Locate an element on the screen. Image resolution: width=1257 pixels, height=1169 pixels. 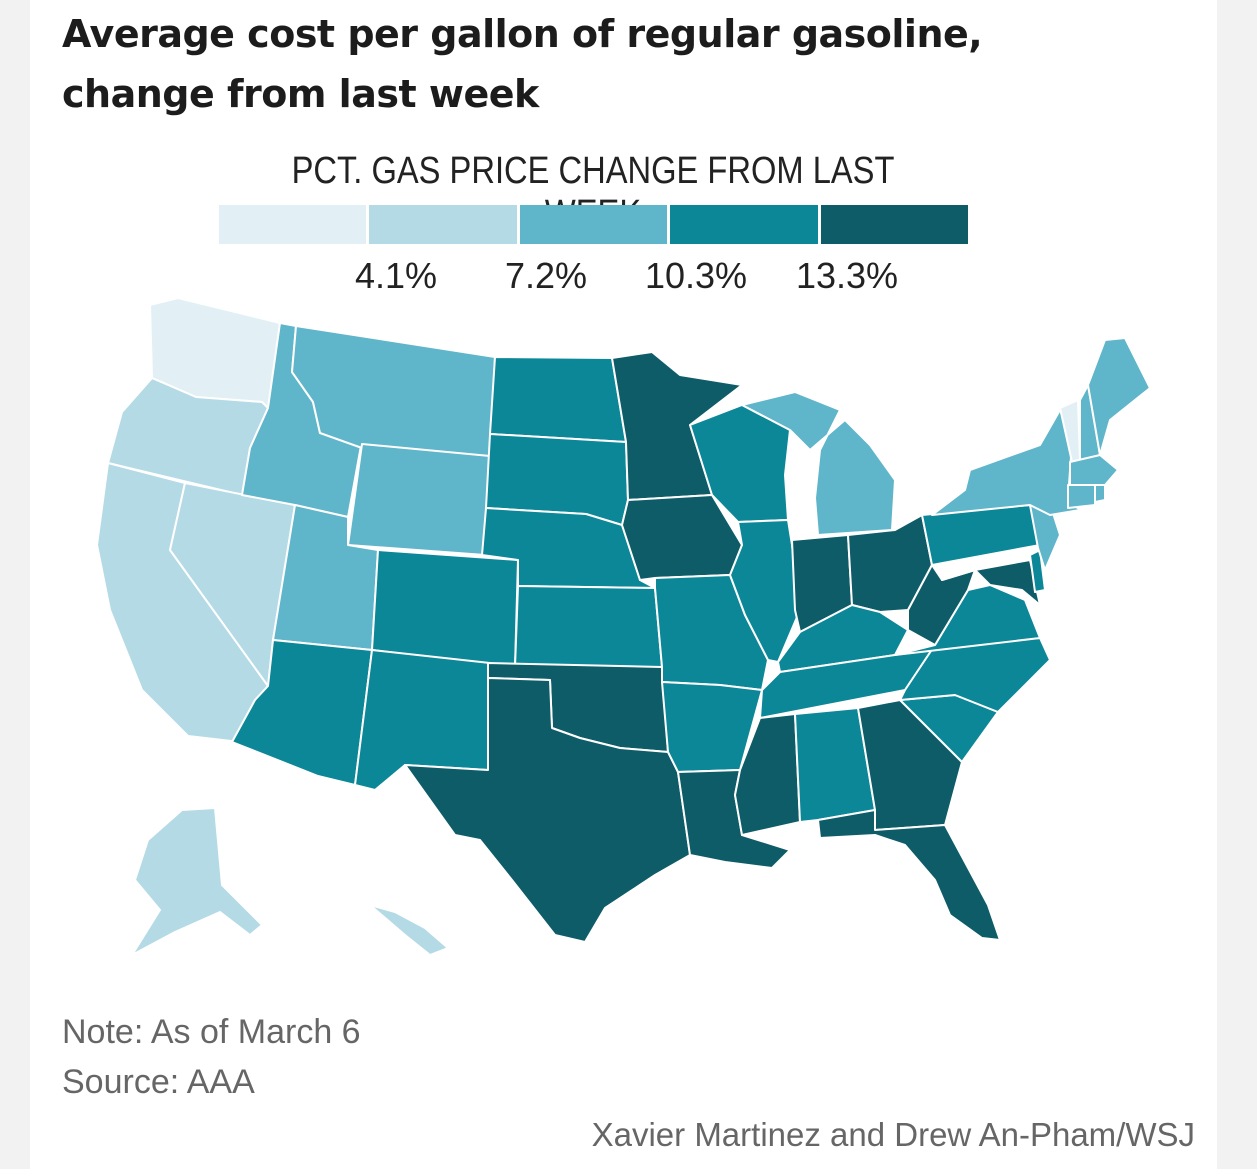
state-WV is located at coordinates (941, 605).